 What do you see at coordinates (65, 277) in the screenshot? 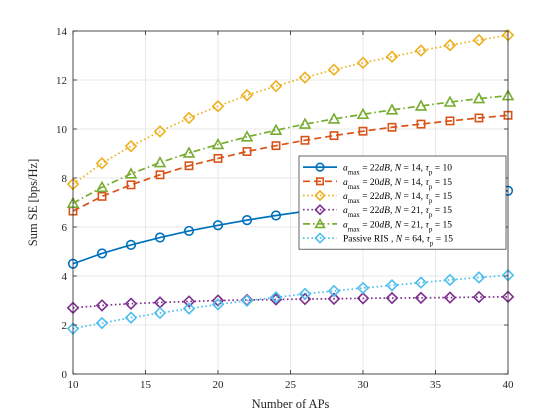
I see `y-tick-label: 4` at bounding box center [65, 277].